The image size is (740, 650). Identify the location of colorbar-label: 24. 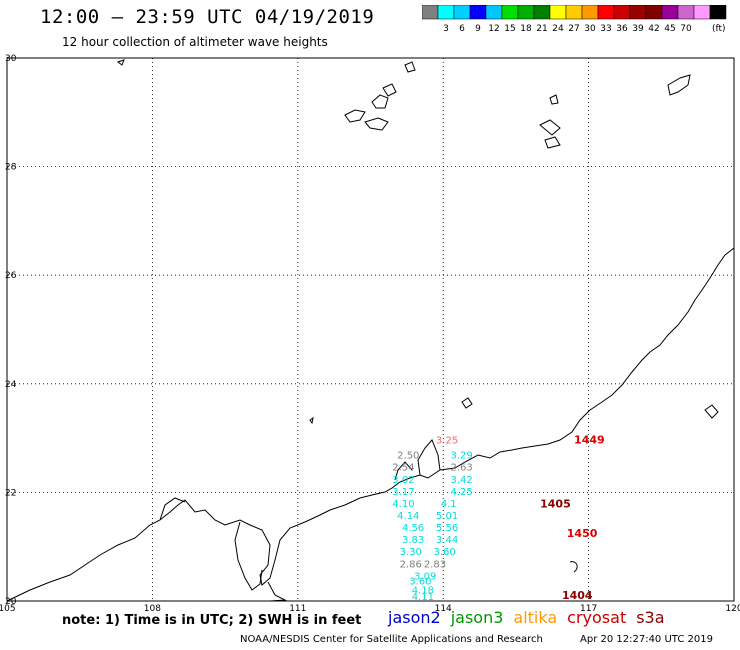
(558, 29).